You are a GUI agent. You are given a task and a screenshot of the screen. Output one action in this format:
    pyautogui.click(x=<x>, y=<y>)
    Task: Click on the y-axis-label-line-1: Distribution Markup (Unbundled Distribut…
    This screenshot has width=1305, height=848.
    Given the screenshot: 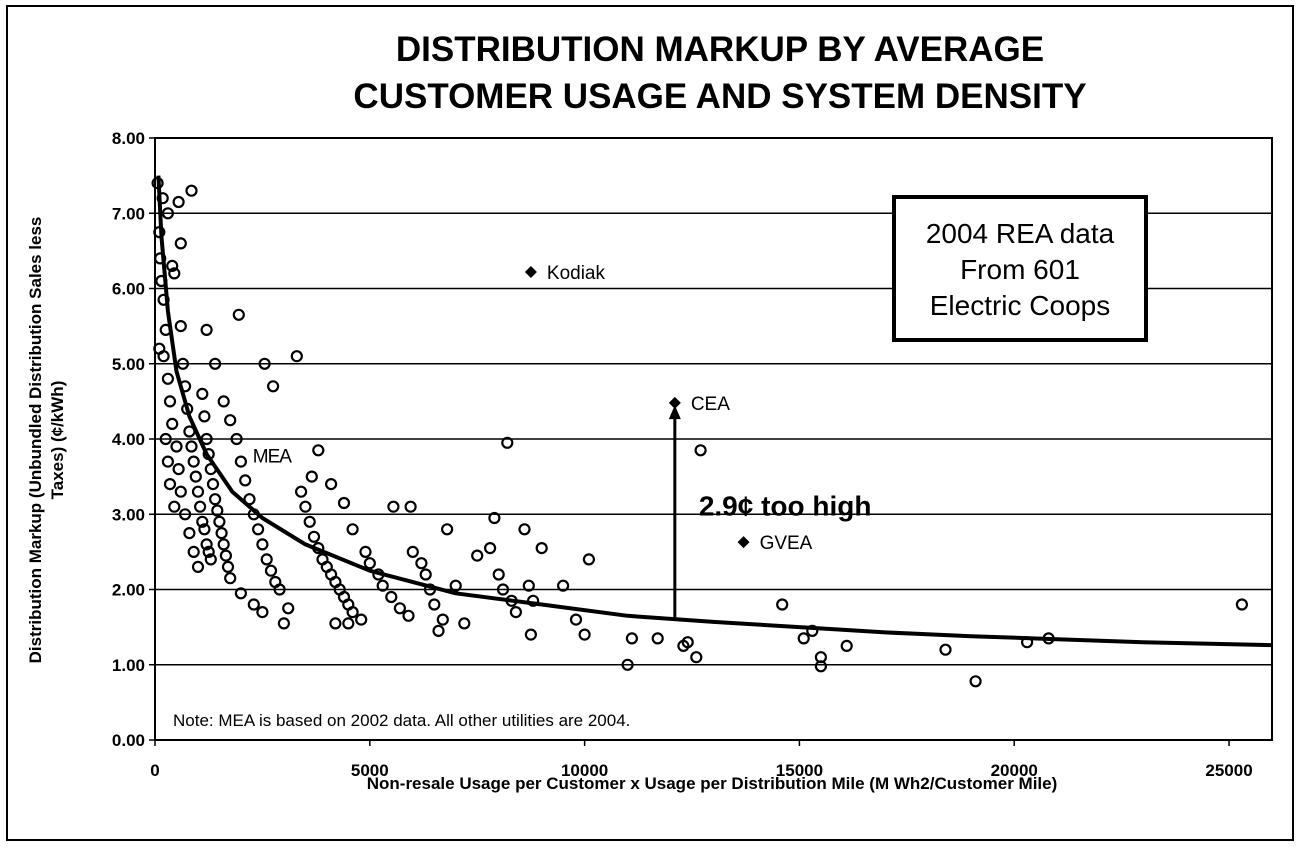 What is the action you would take?
    pyautogui.click(x=35, y=440)
    